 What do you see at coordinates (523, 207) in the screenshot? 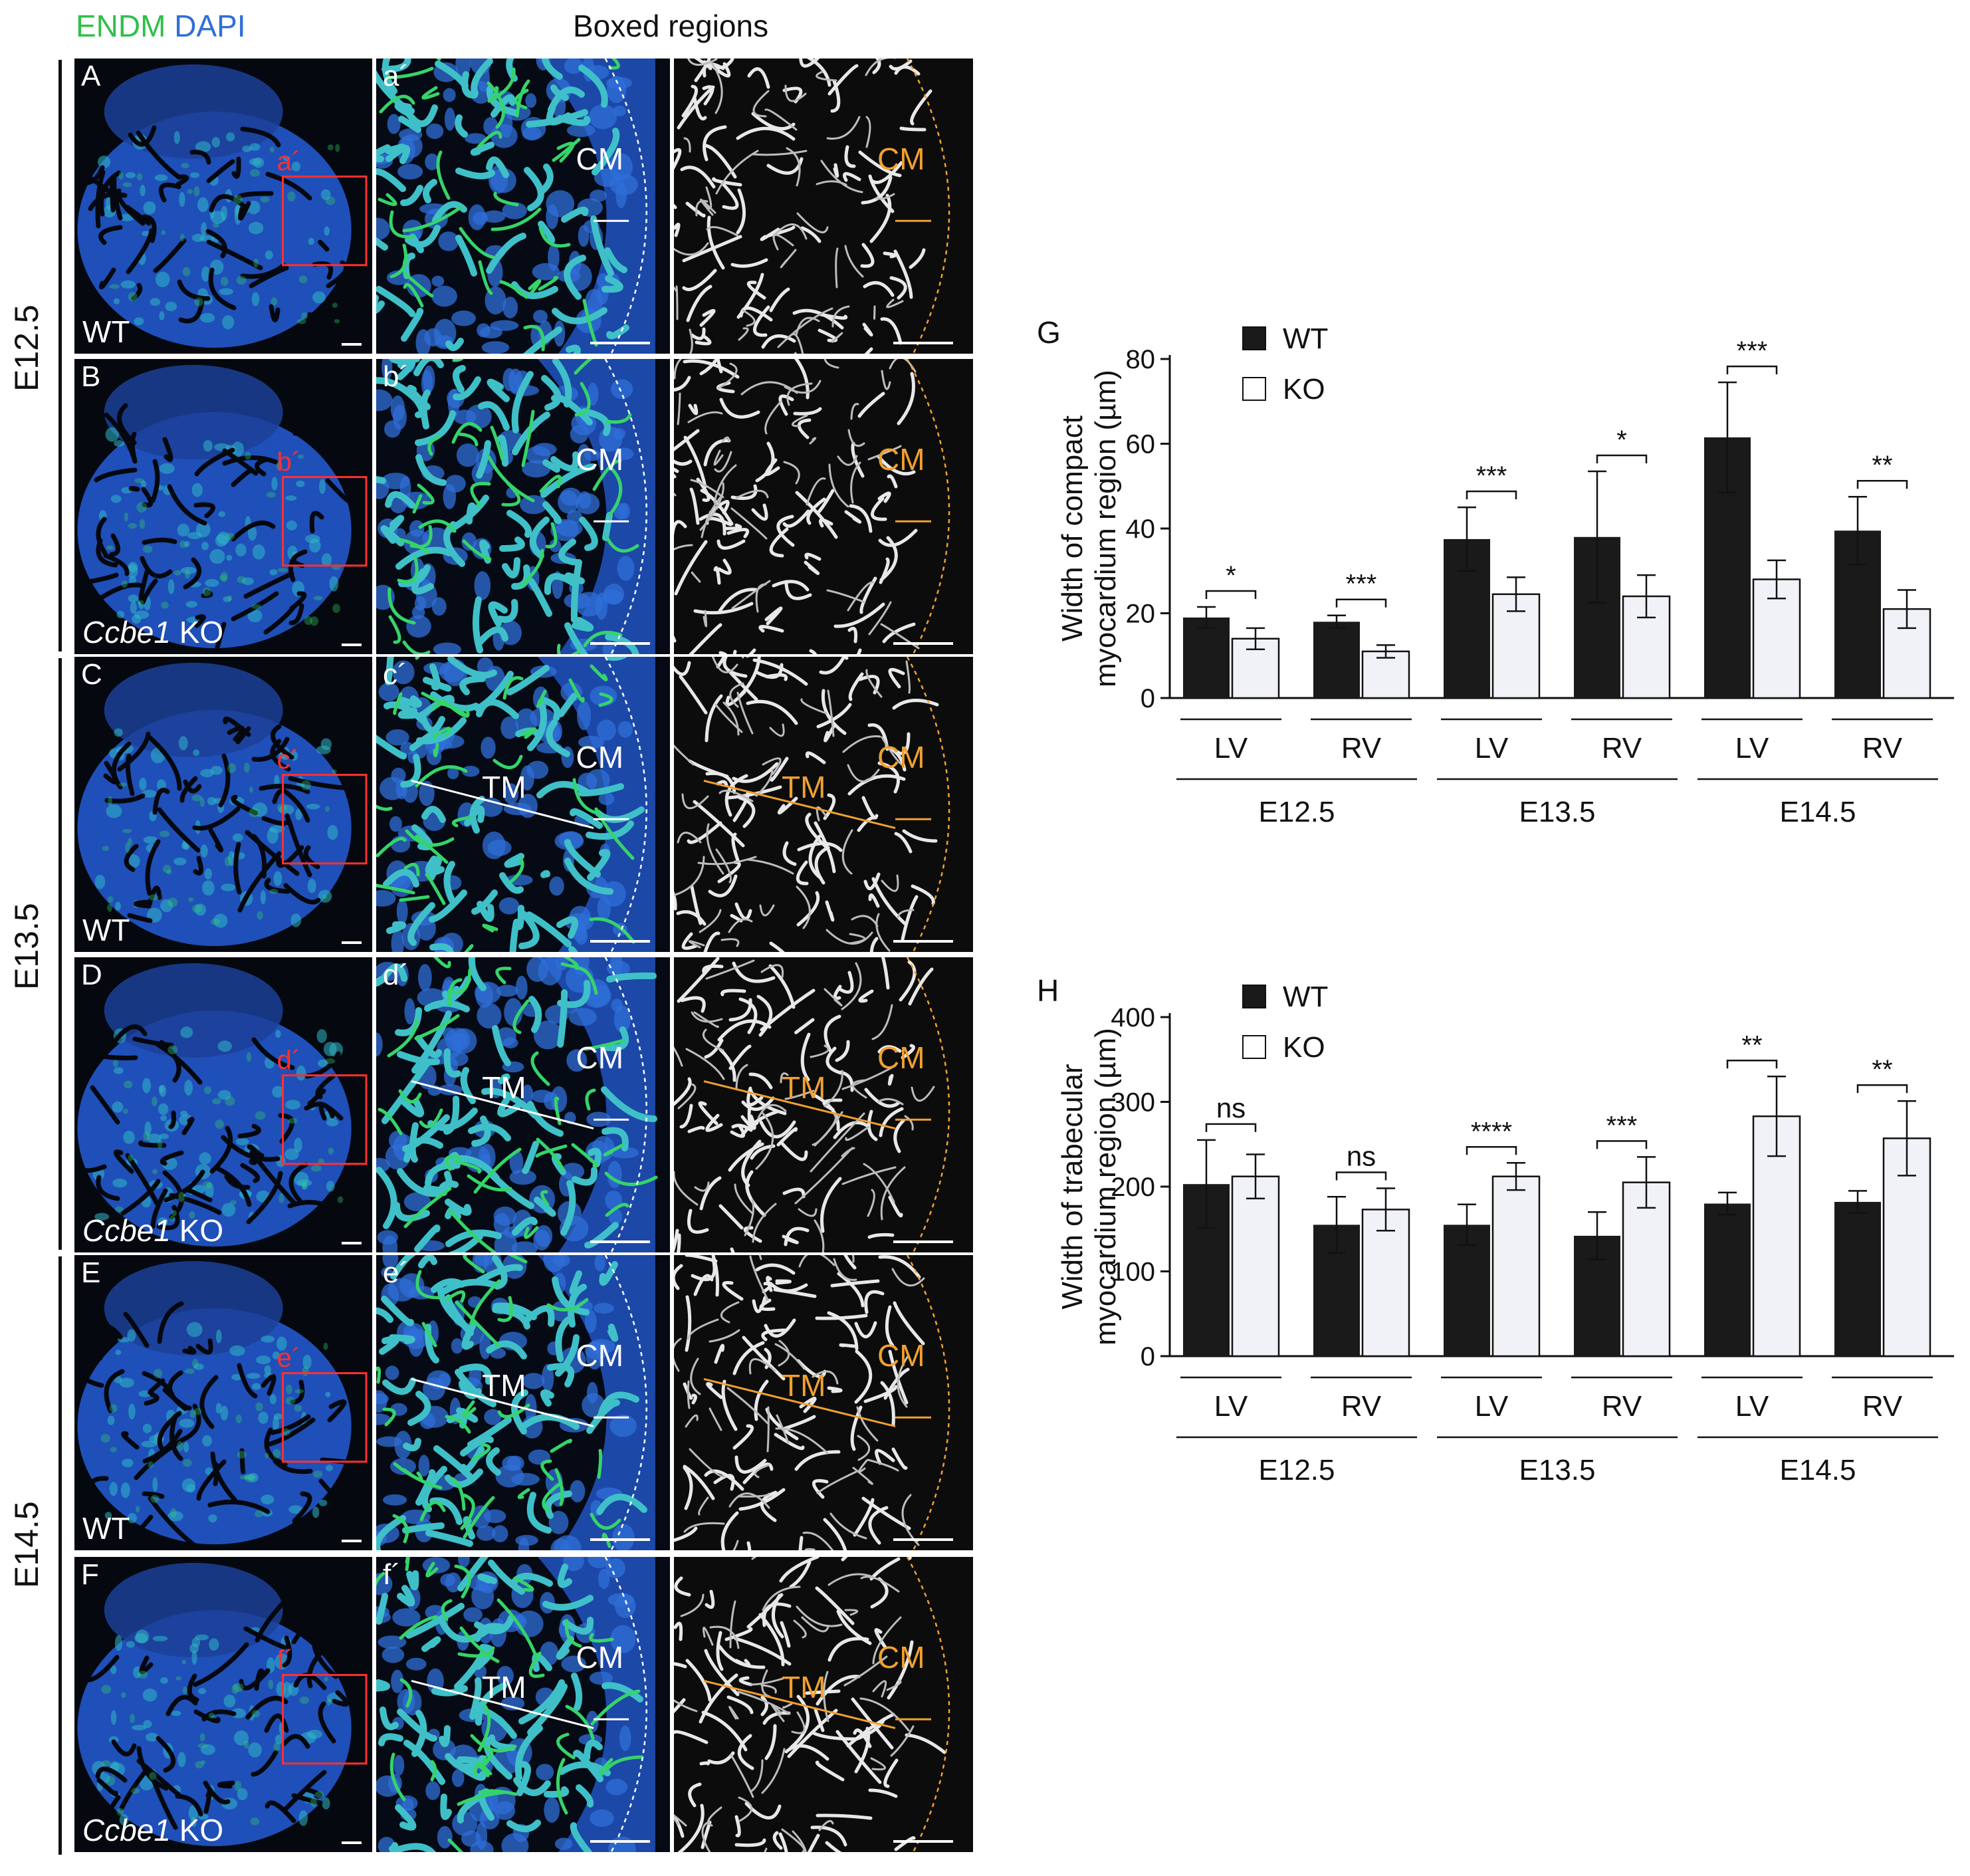
I see `boxed-region-color-panel: a´ CM` at bounding box center [523, 207].